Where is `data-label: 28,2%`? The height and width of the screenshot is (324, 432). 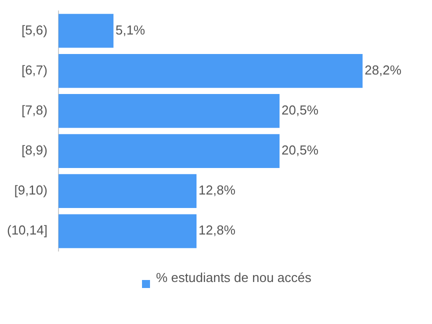 data-label: 28,2% is located at coordinates (383, 70).